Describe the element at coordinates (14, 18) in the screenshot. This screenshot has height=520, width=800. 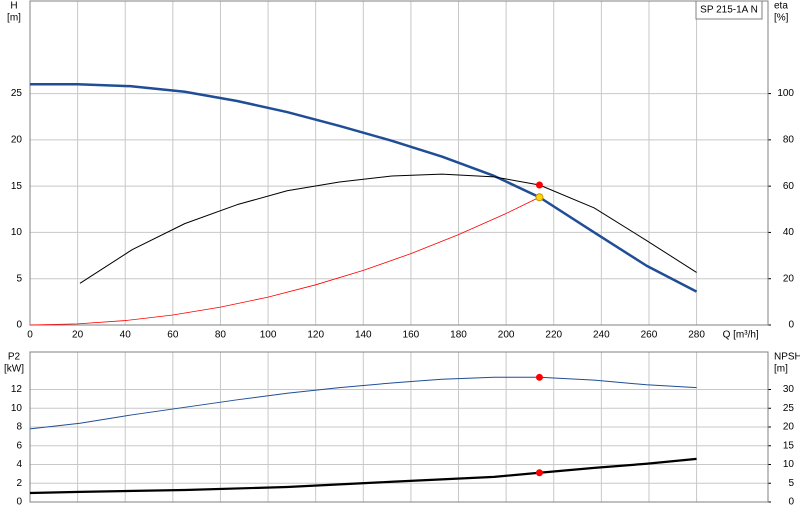
I see `y-axis-unit: [m]` at that location.